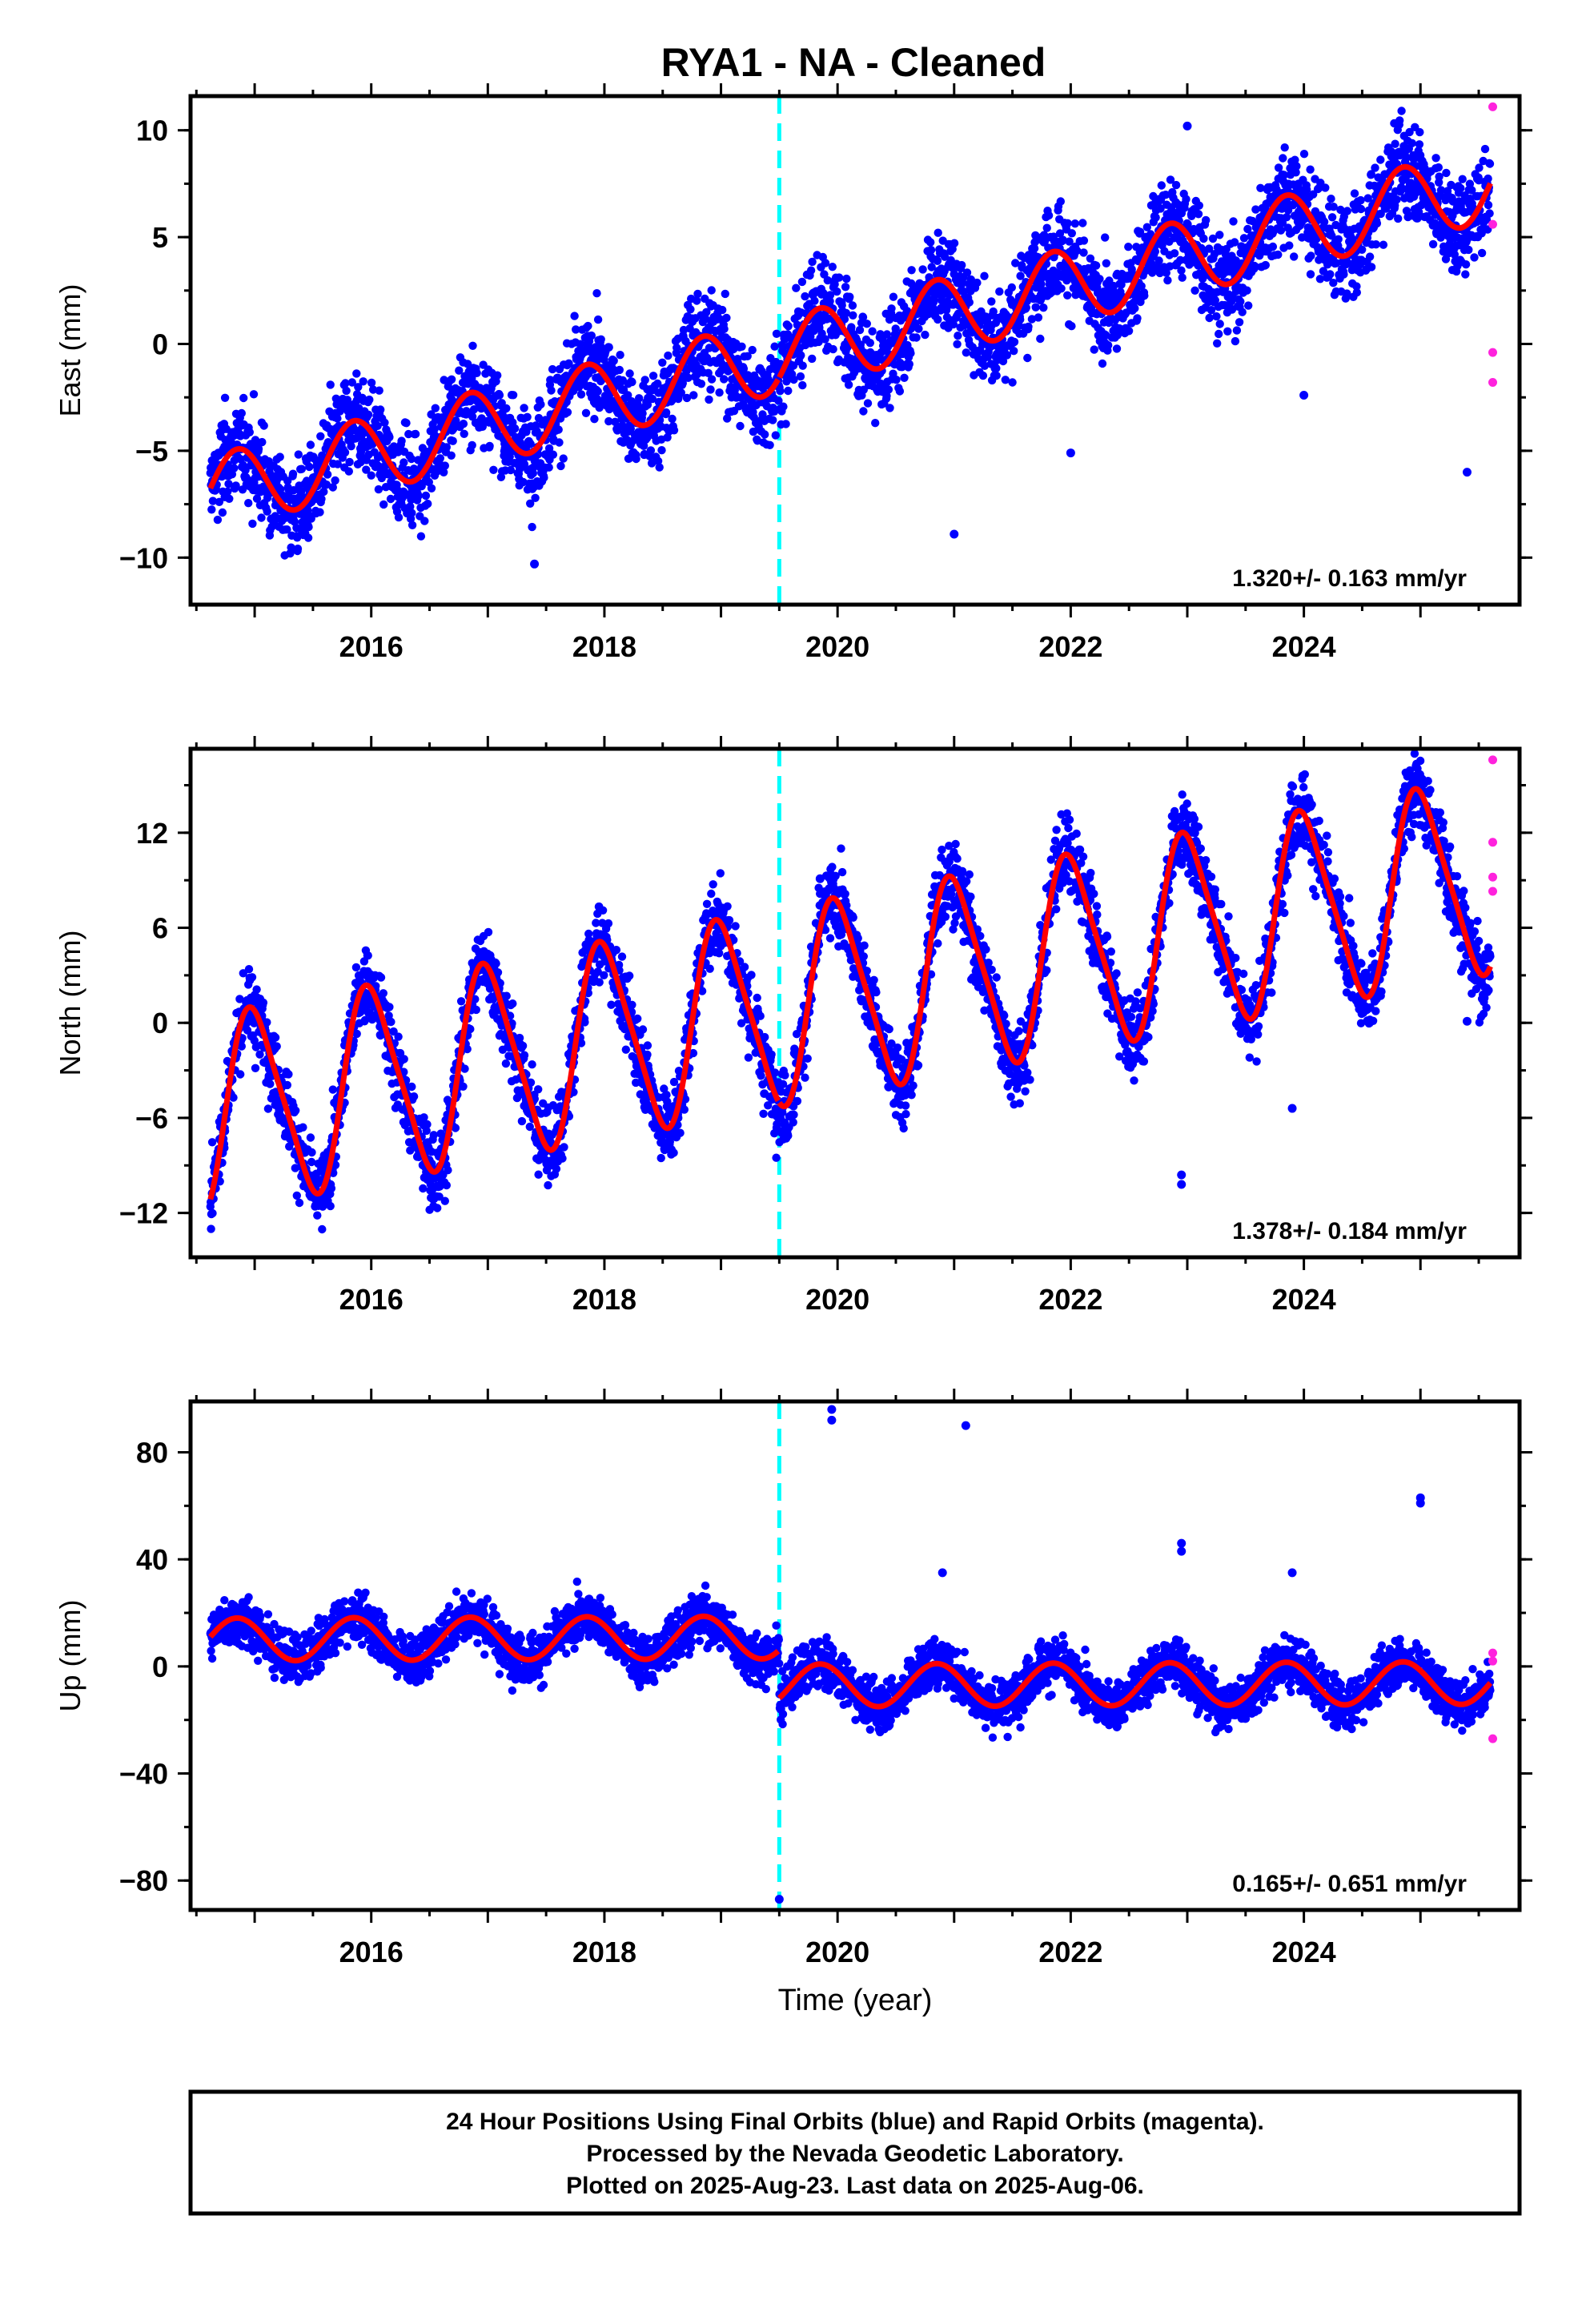 The image size is (1582, 2324). Describe the element at coordinates (1304, 646) in the screenshot. I see `x-tick-label: 2024` at that location.